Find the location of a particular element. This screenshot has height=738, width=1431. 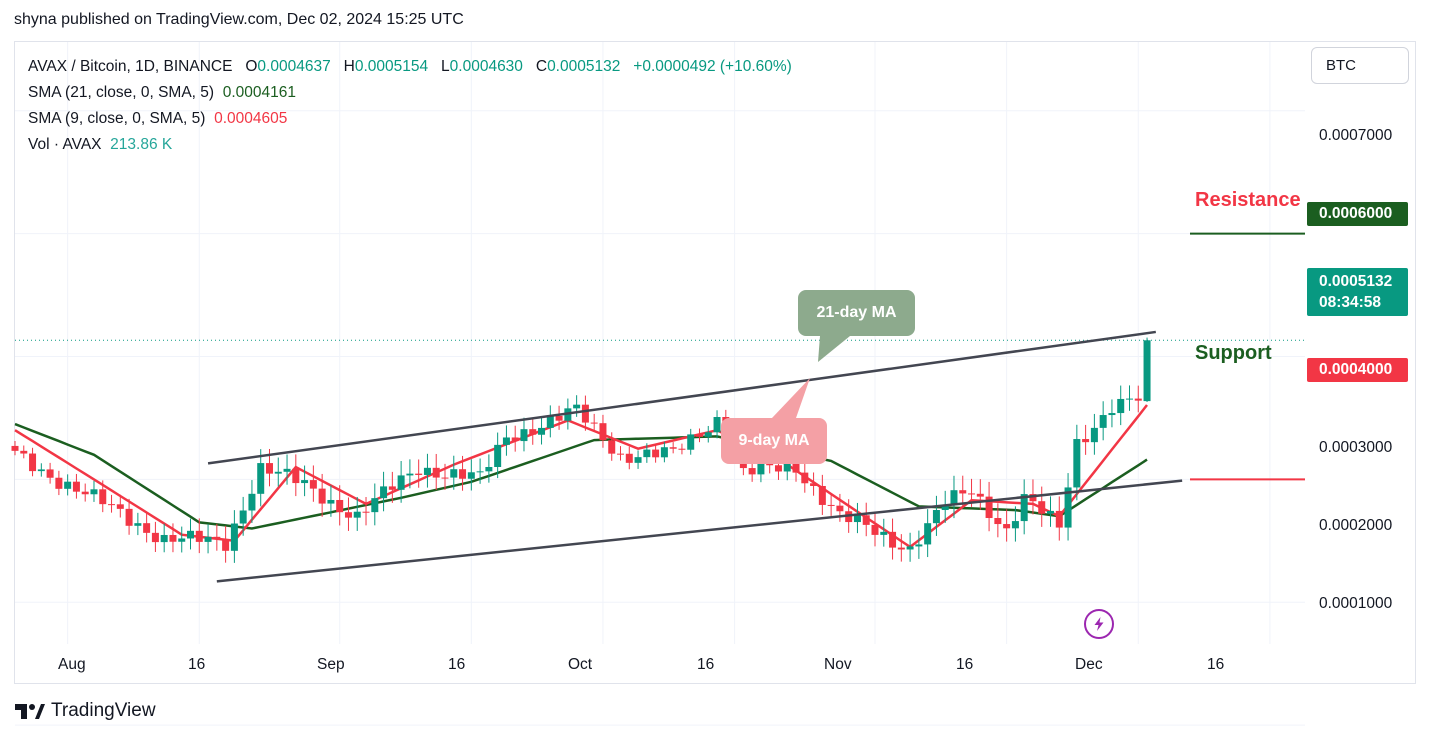

resistance-label: Resistance is located at coordinates (1248, 200).